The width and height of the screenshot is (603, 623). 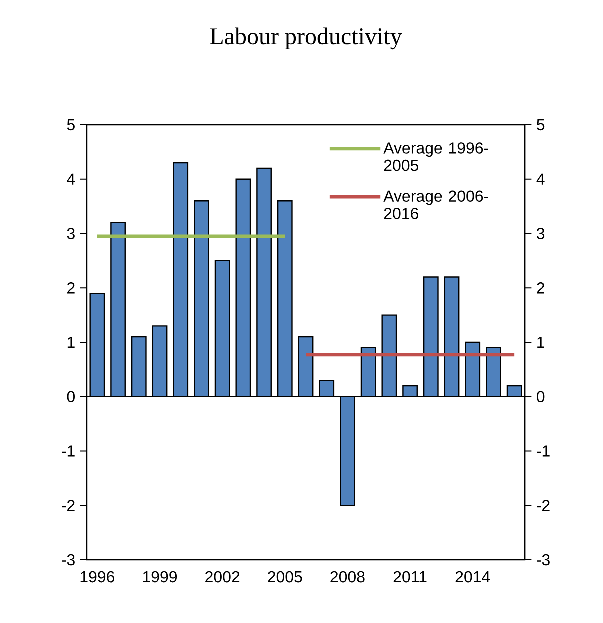 What do you see at coordinates (543, 560) in the screenshot?
I see `y2-tick-label: -3` at bounding box center [543, 560].